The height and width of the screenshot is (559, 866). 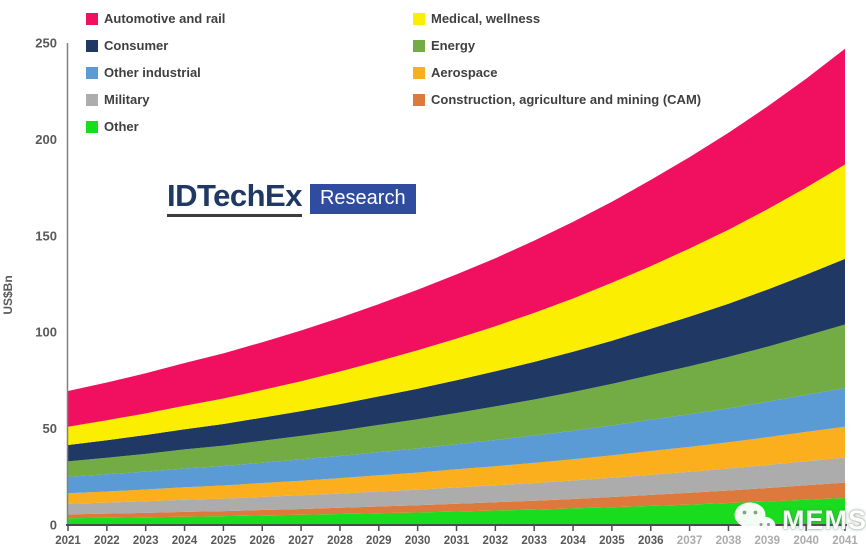 I want to click on legend-label: Other industrial, so click(x=152, y=72).